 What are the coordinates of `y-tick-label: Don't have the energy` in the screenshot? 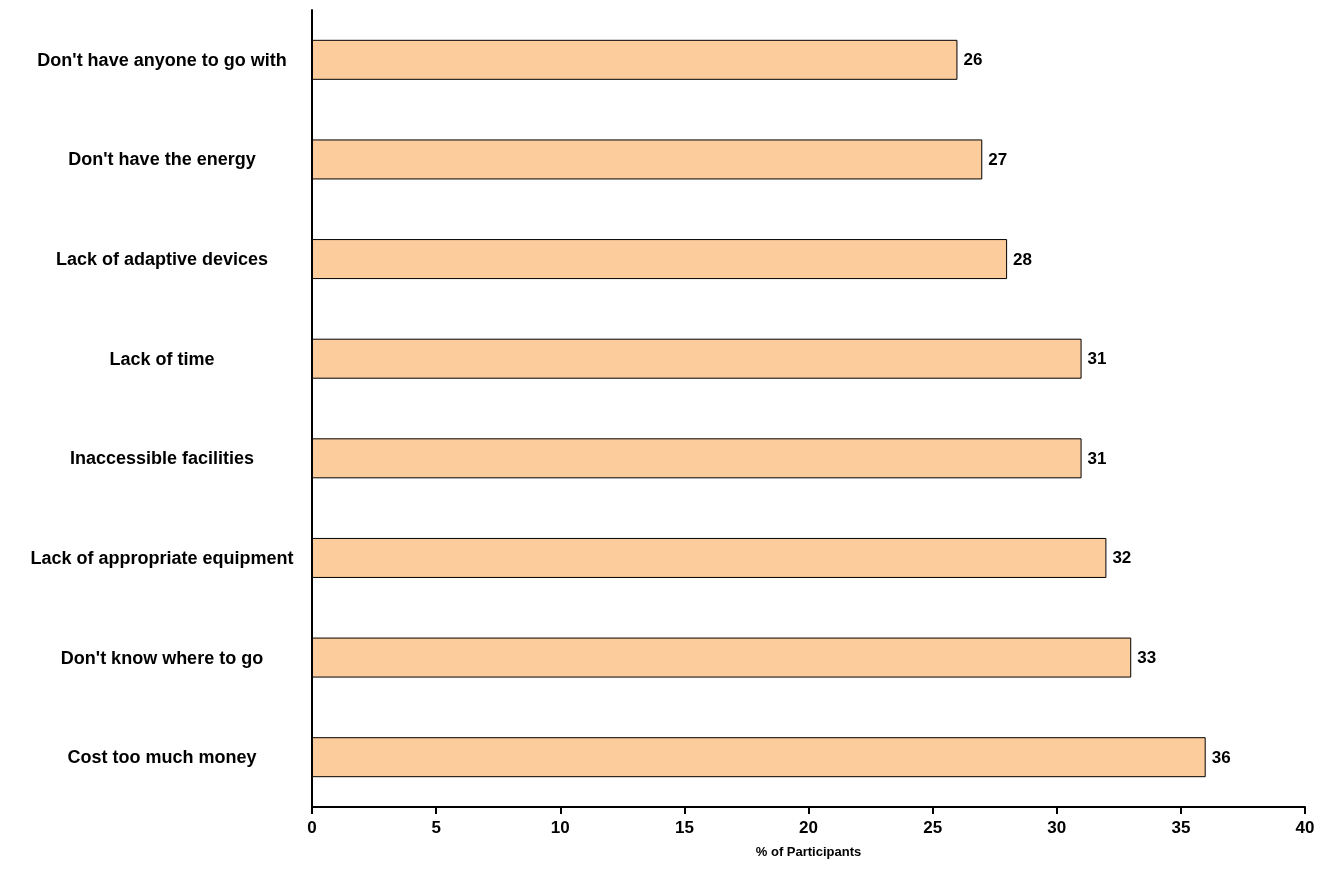 It's located at (162, 159).